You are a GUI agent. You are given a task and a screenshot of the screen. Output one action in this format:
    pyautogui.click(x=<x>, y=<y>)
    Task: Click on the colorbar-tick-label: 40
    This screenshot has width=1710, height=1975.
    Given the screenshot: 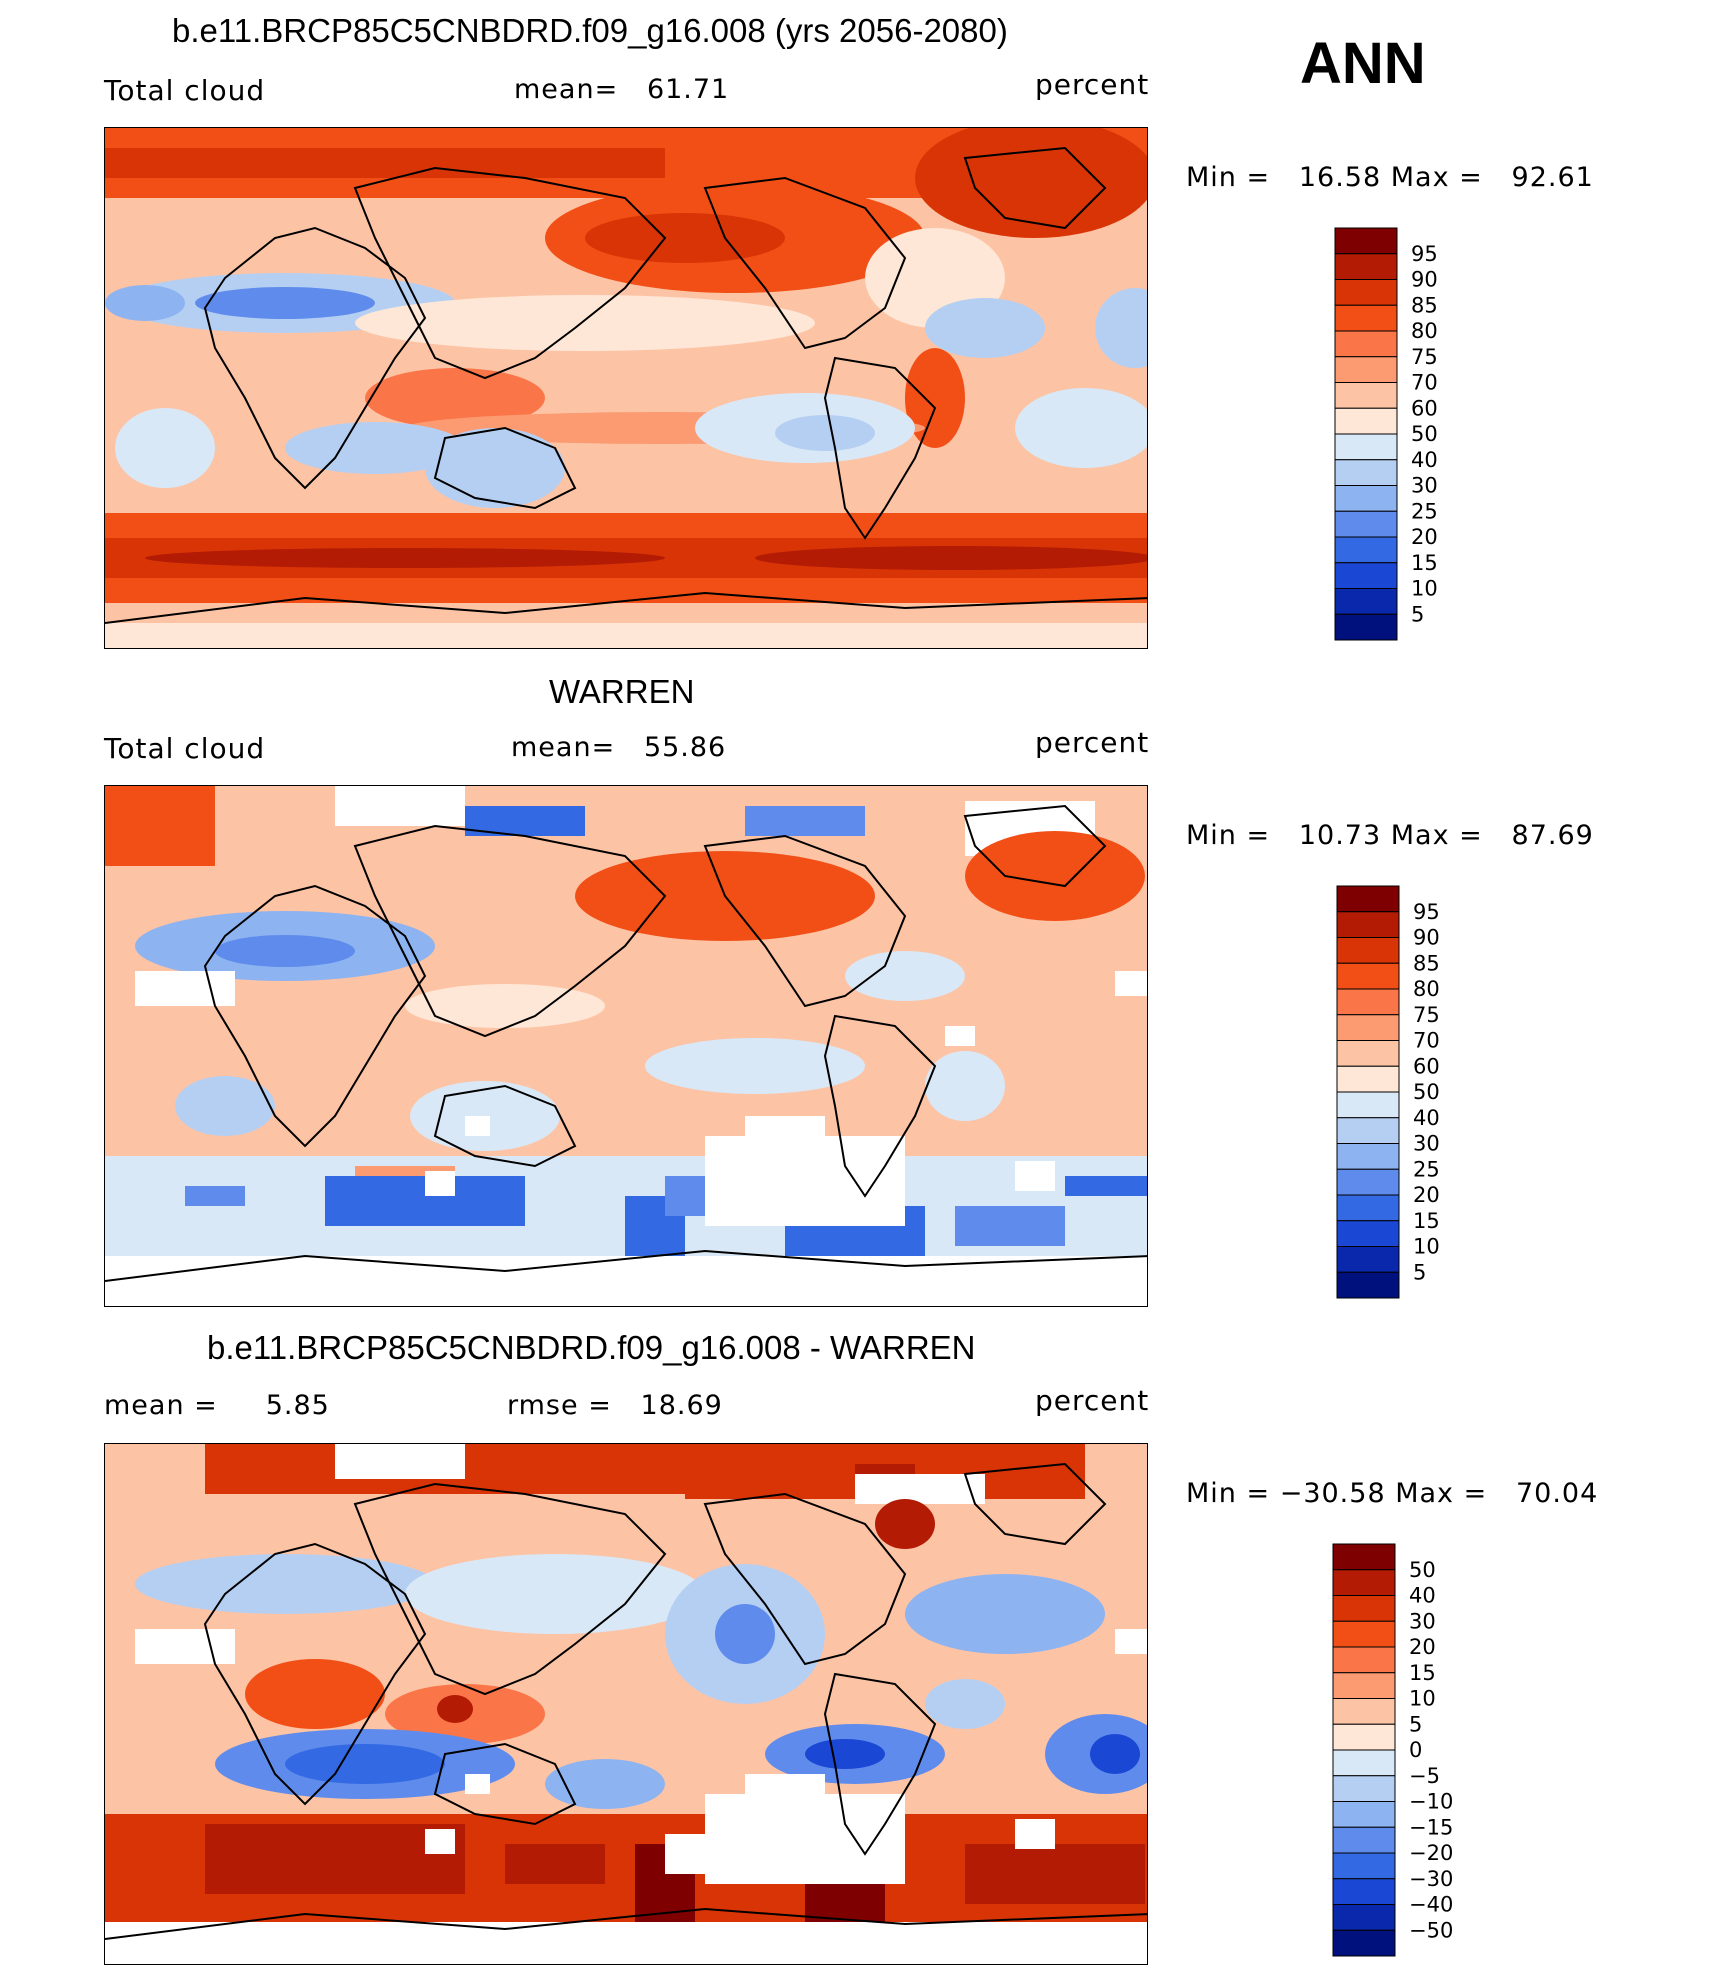 What is the action you would take?
    pyautogui.click(x=1424, y=460)
    